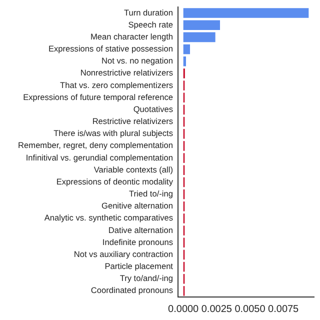 This screenshot has width=320, height=320. I want to click on x-tick-label: 0.0075, so click(284, 309).